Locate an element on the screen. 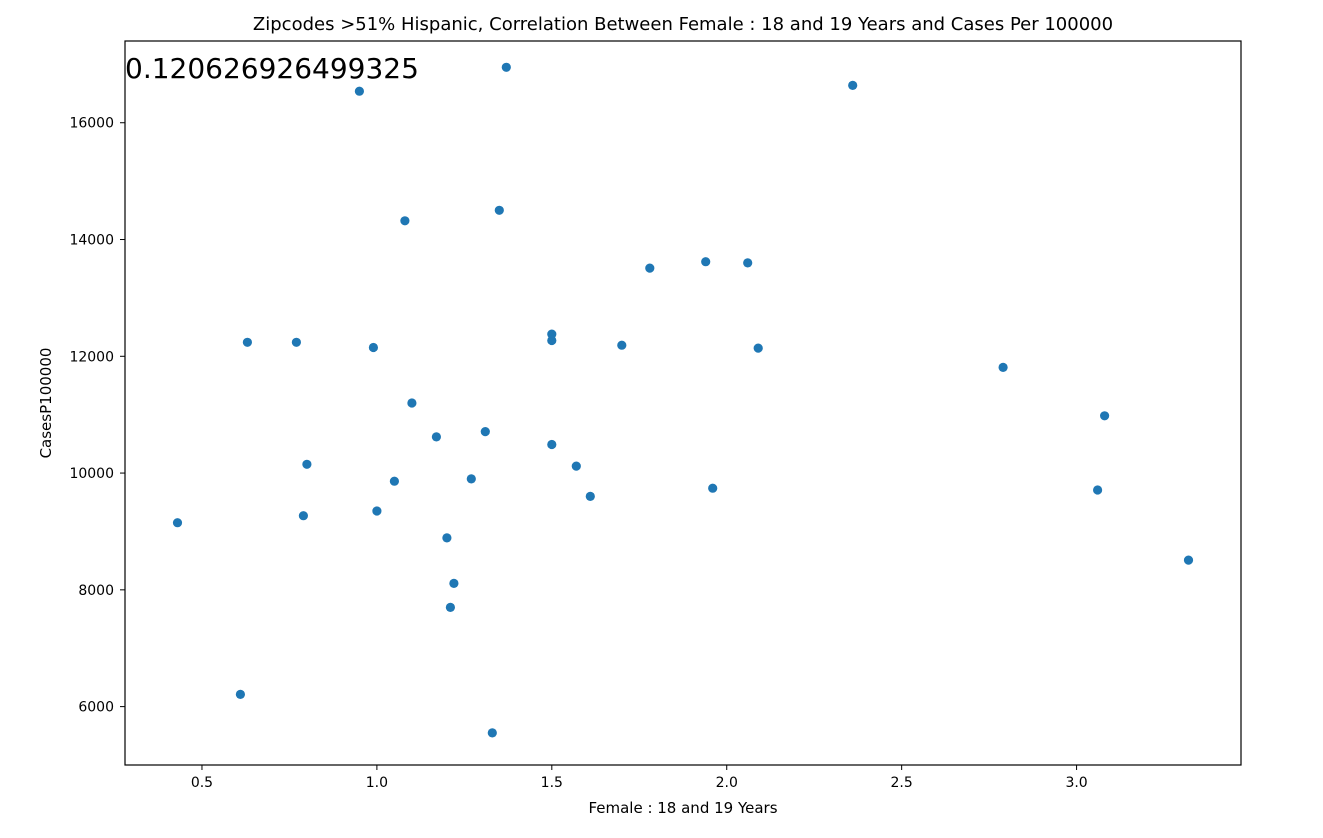 The width and height of the screenshot is (1323, 838). x-axis-label: Female : 18 and 19 Years is located at coordinates (682, 808).